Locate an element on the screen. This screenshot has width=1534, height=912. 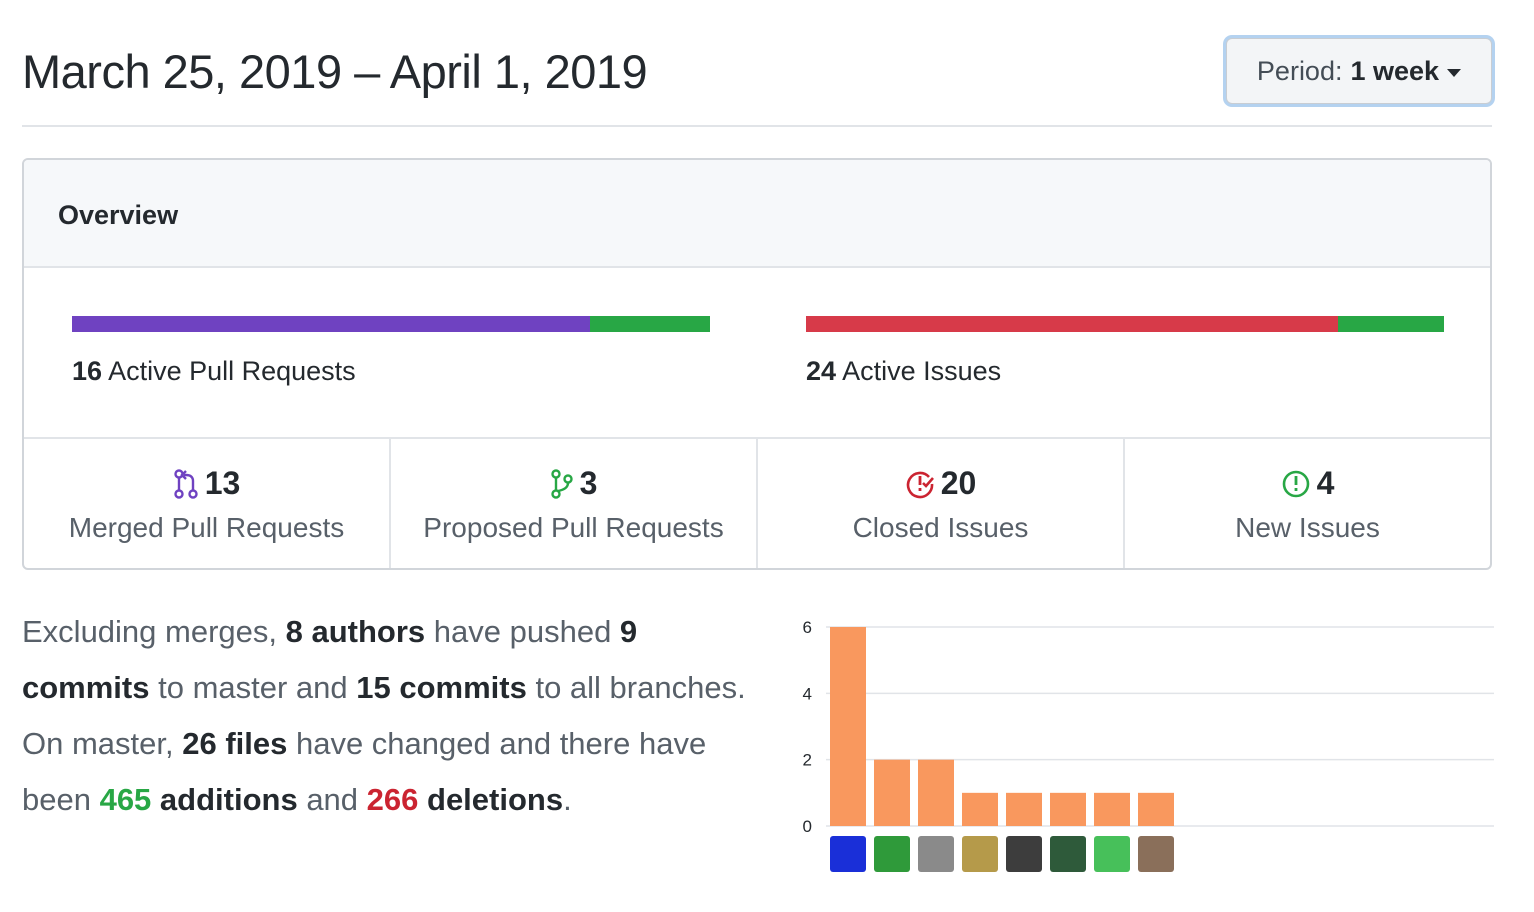
summary-text: . is located at coordinates (567, 799).